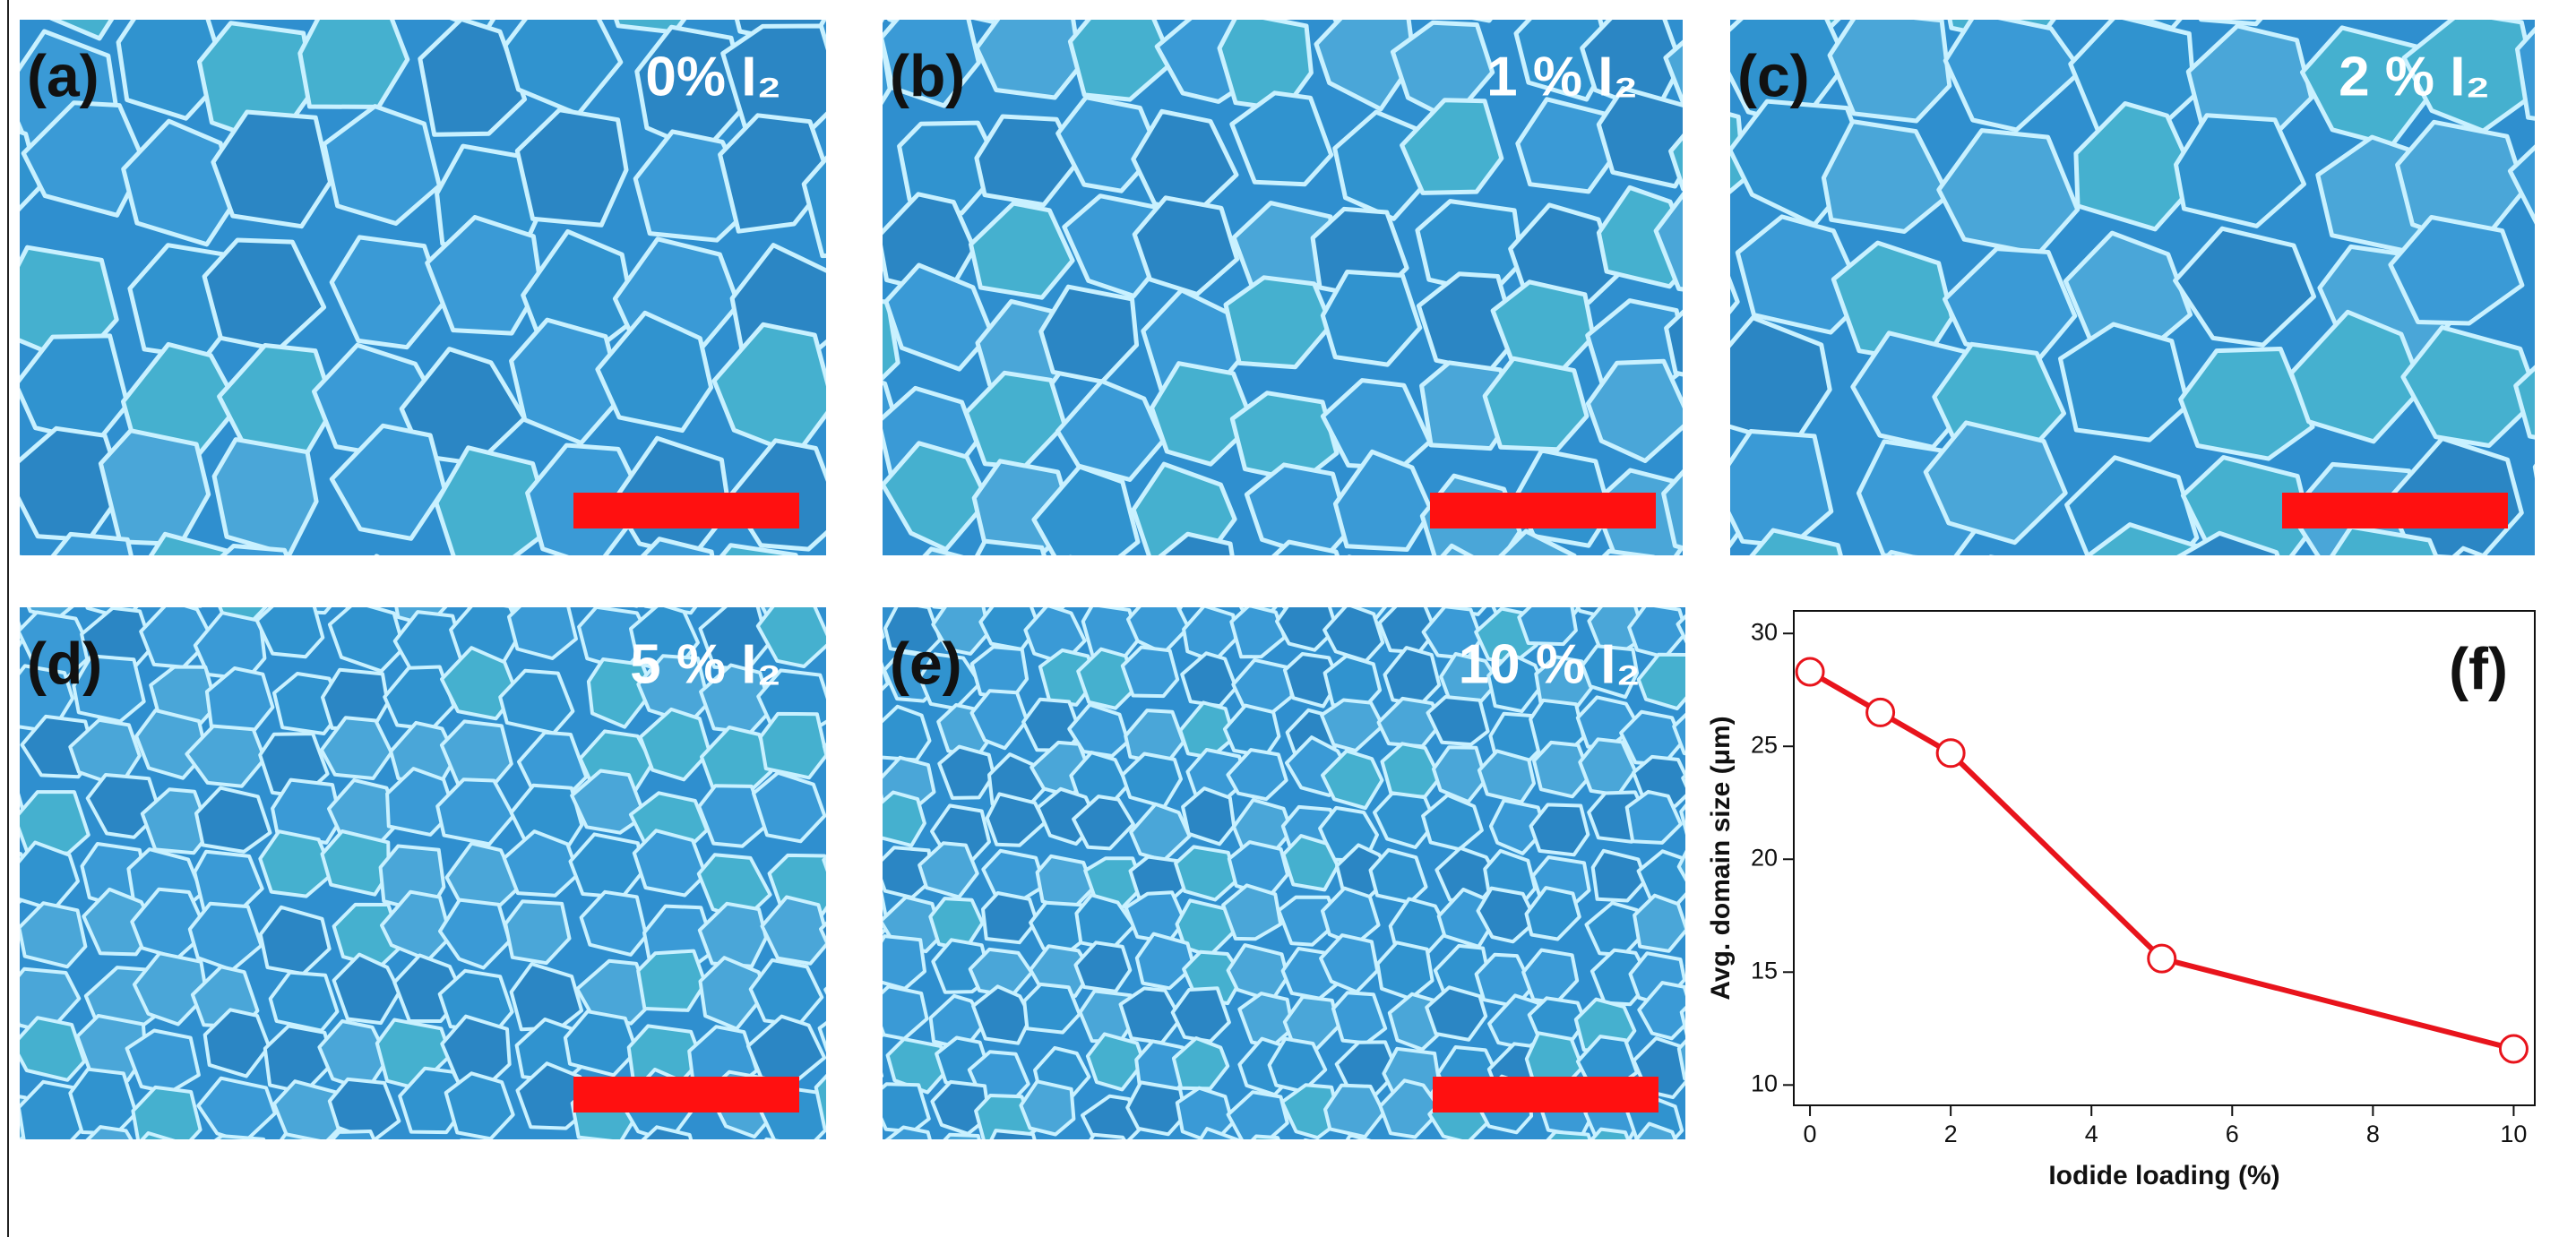 The image size is (2576, 1237). Describe the element at coordinates (63, 75) in the screenshot. I see `panel-label: (a)` at that location.